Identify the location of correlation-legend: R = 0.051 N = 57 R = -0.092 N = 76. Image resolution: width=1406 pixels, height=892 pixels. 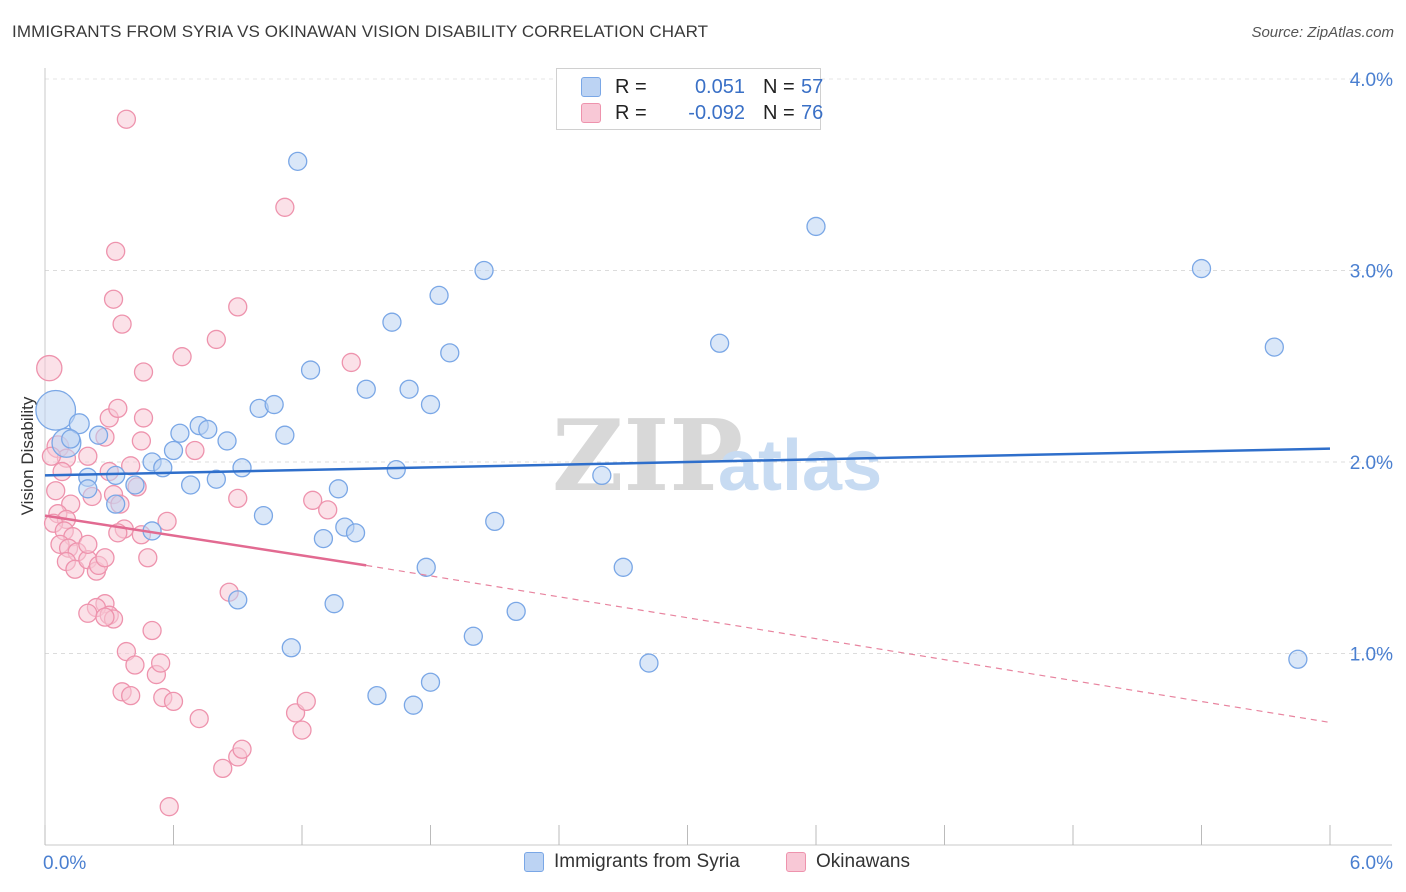
(689, 99).